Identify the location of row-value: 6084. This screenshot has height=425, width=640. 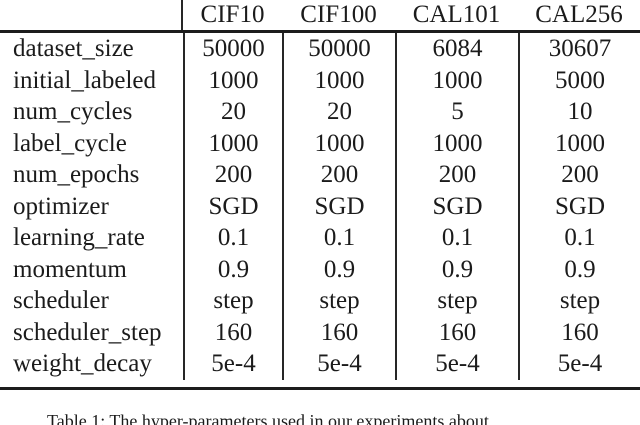
(456, 49).